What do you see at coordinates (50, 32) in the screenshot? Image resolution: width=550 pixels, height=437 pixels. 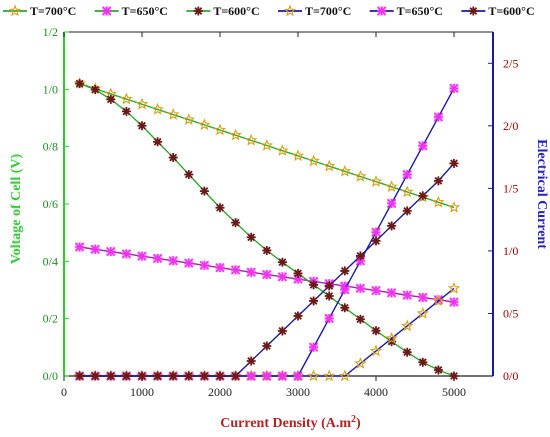 I see `y-left-tick-label: 1/2` at bounding box center [50, 32].